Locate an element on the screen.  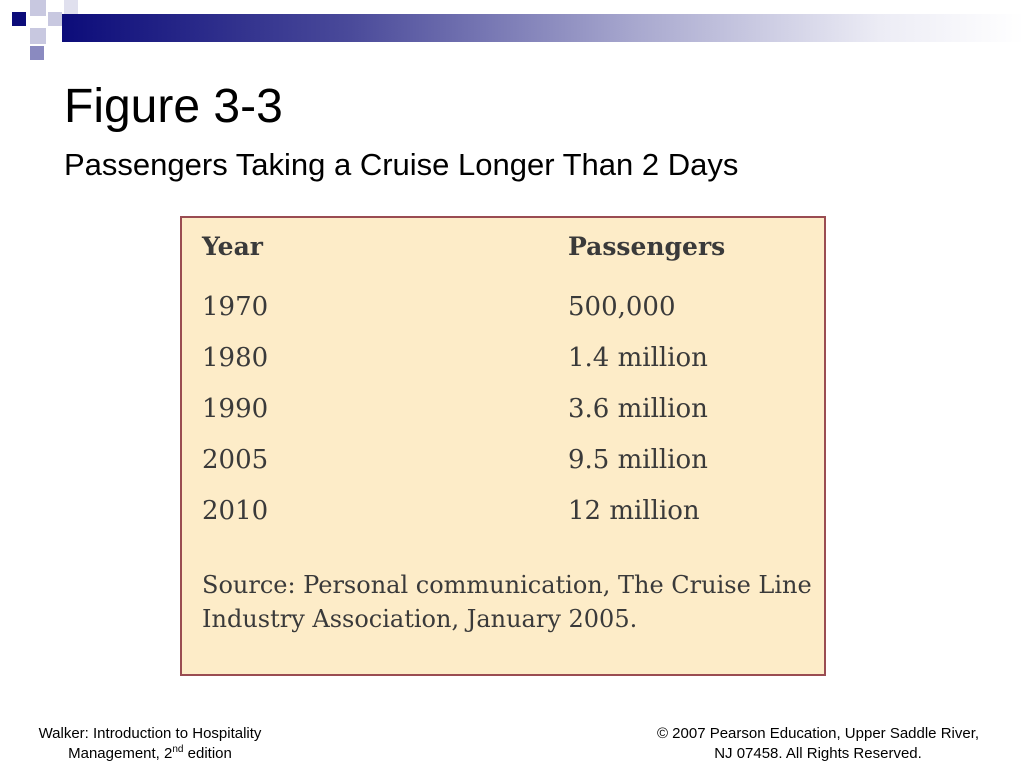
cell-passengers: 12 million is located at coordinates (634, 511).